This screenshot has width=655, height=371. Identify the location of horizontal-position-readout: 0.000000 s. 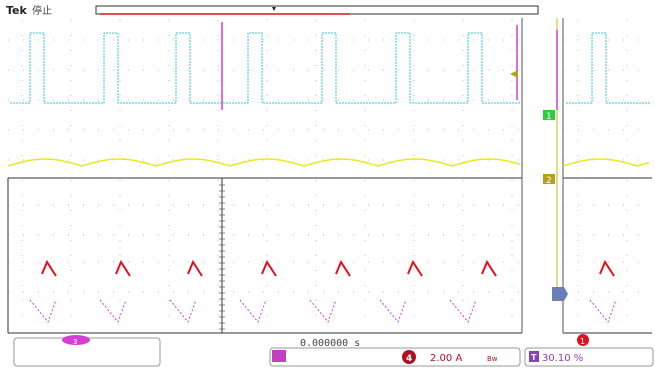
(330, 343).